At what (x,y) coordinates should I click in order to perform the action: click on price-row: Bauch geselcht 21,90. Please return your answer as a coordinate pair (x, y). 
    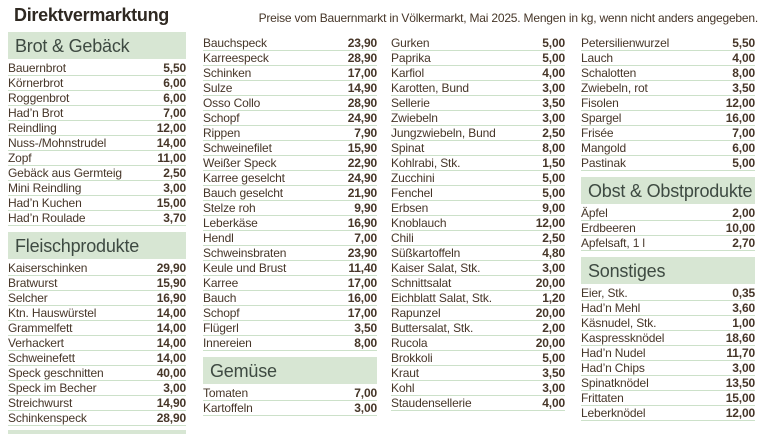
    Looking at the image, I should click on (290, 193).